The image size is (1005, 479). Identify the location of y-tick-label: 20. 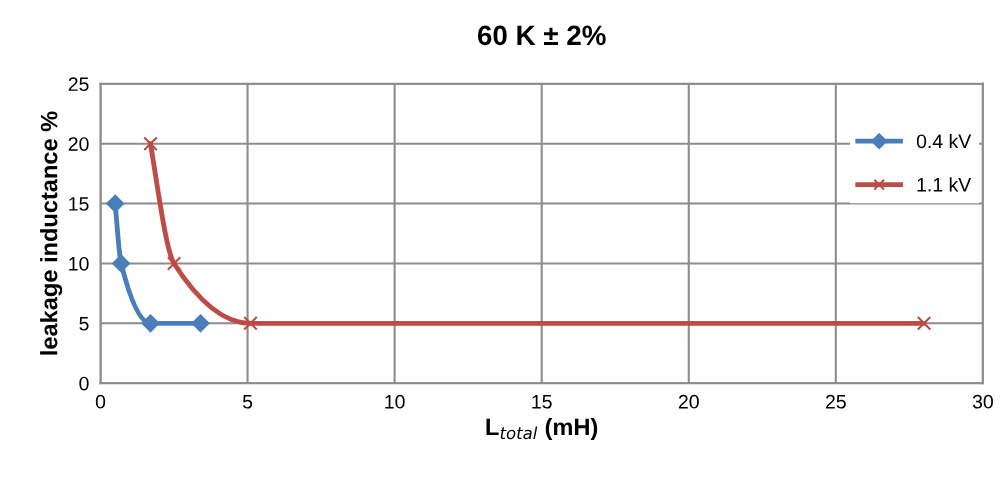
(78, 144).